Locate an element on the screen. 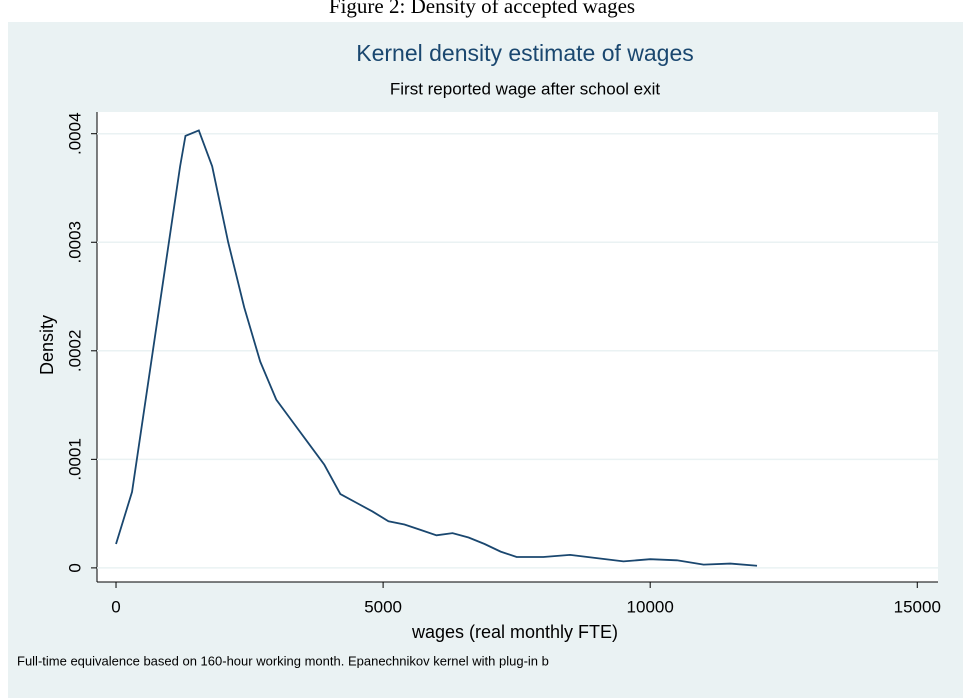 The height and width of the screenshot is (698, 963). y-tick-label: .0001 is located at coordinates (74, 459).